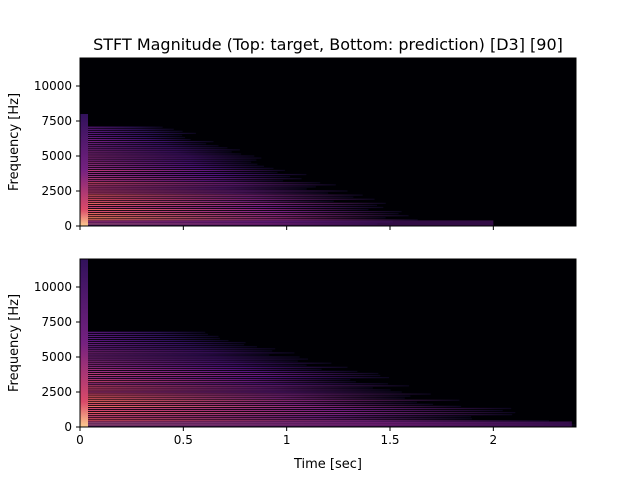 Image resolution: width=640 pixels, height=480 pixels. I want to click on target-y-axis-label: Frequency [Hz], so click(14, 142).